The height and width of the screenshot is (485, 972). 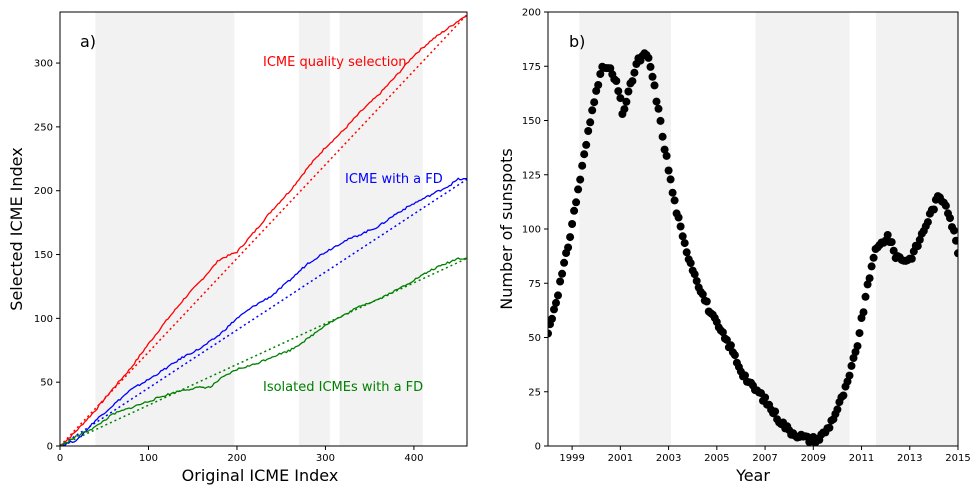 I want to click on panel-b-label: b), so click(x=577, y=41).